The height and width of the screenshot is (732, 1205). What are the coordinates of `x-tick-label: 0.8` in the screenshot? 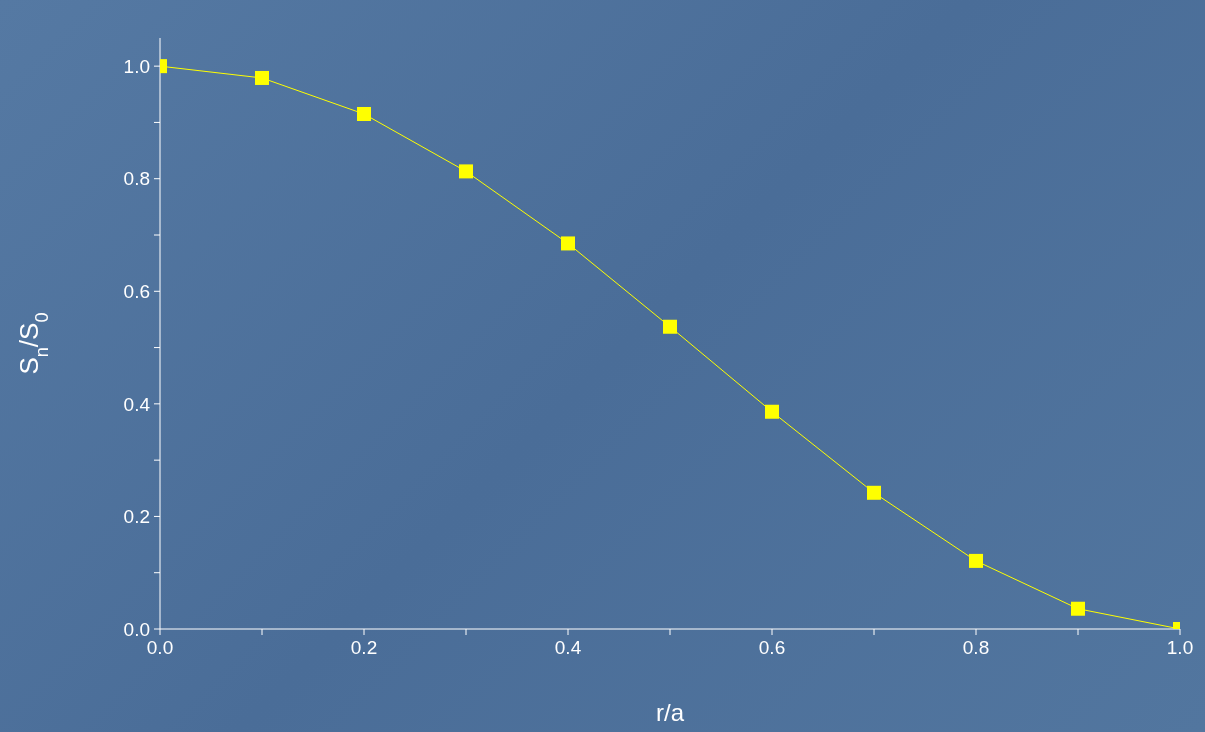 It's located at (976, 648).